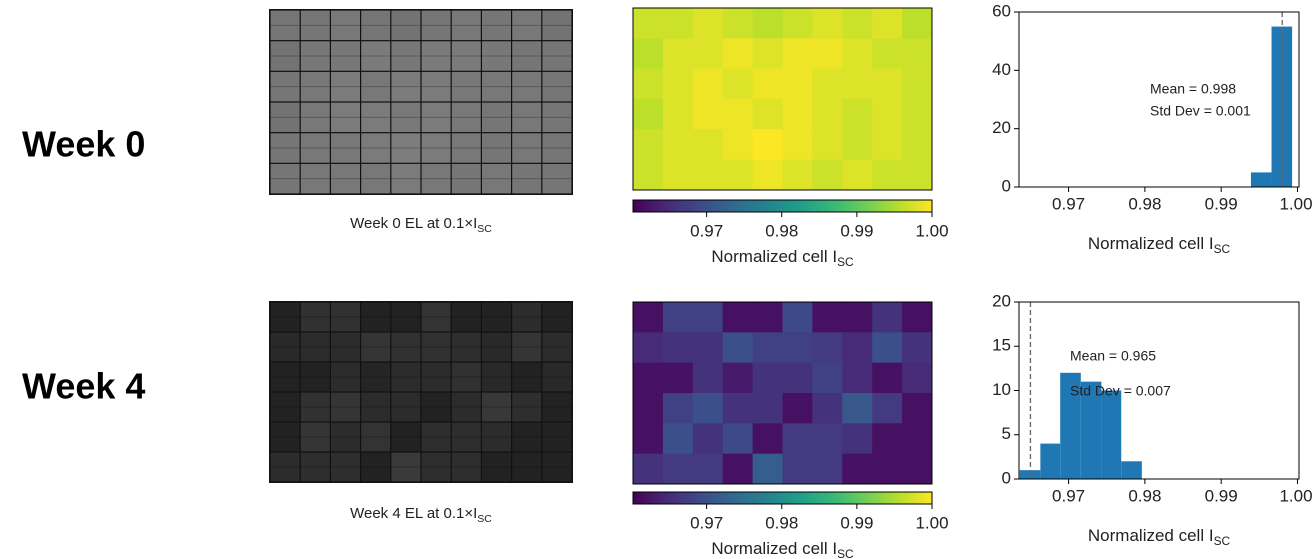 This screenshot has height=559, width=1314. Describe the element at coordinates (1001, 69) in the screenshot. I see `y-tick-label: 40` at that location.